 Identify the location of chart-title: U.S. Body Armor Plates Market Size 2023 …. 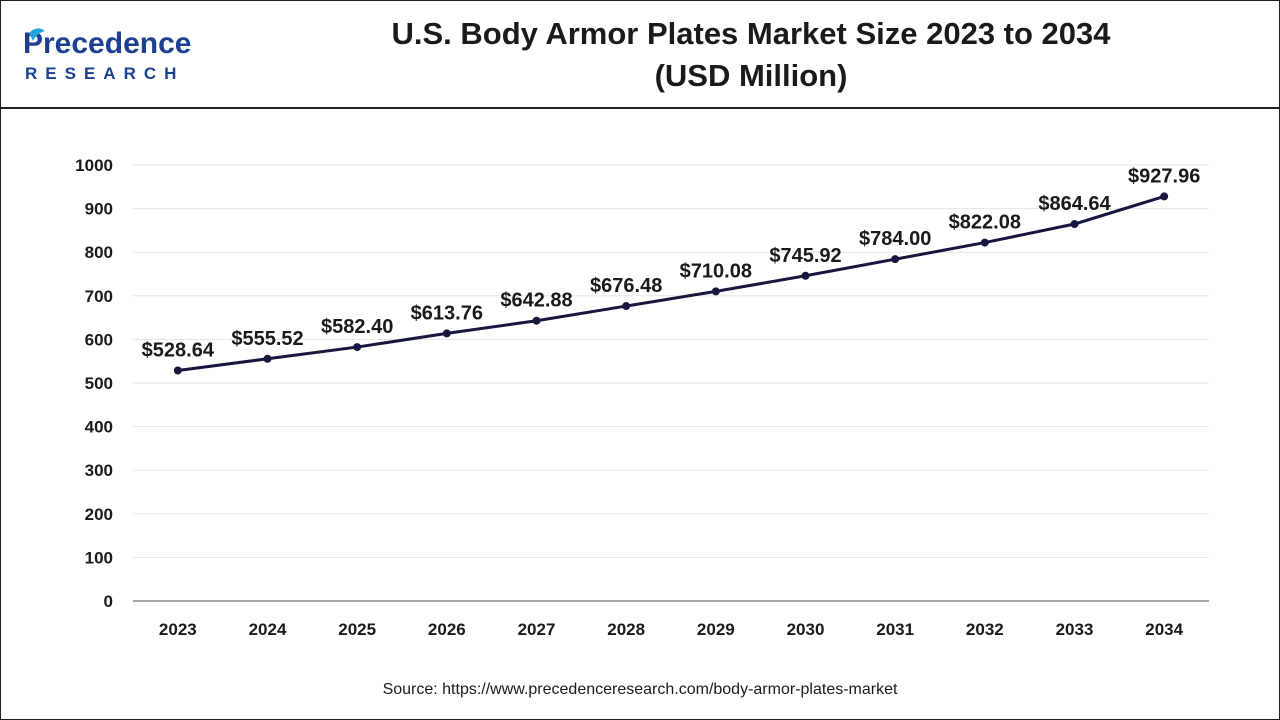
(751, 33).